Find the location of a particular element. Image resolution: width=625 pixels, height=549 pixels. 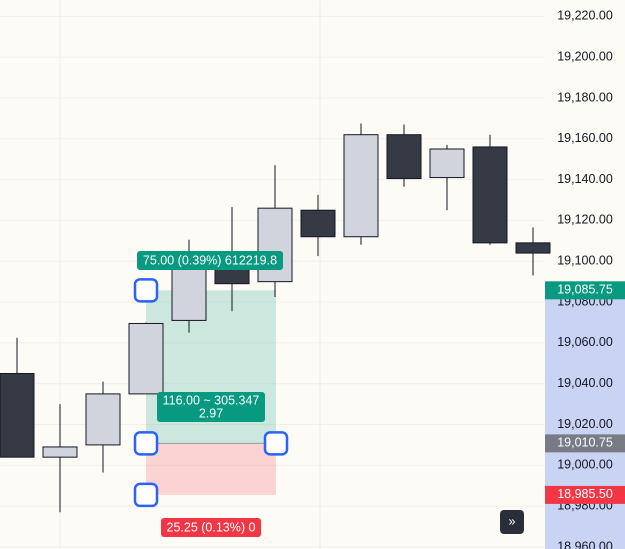

stop-zone is located at coordinates (211, 469).